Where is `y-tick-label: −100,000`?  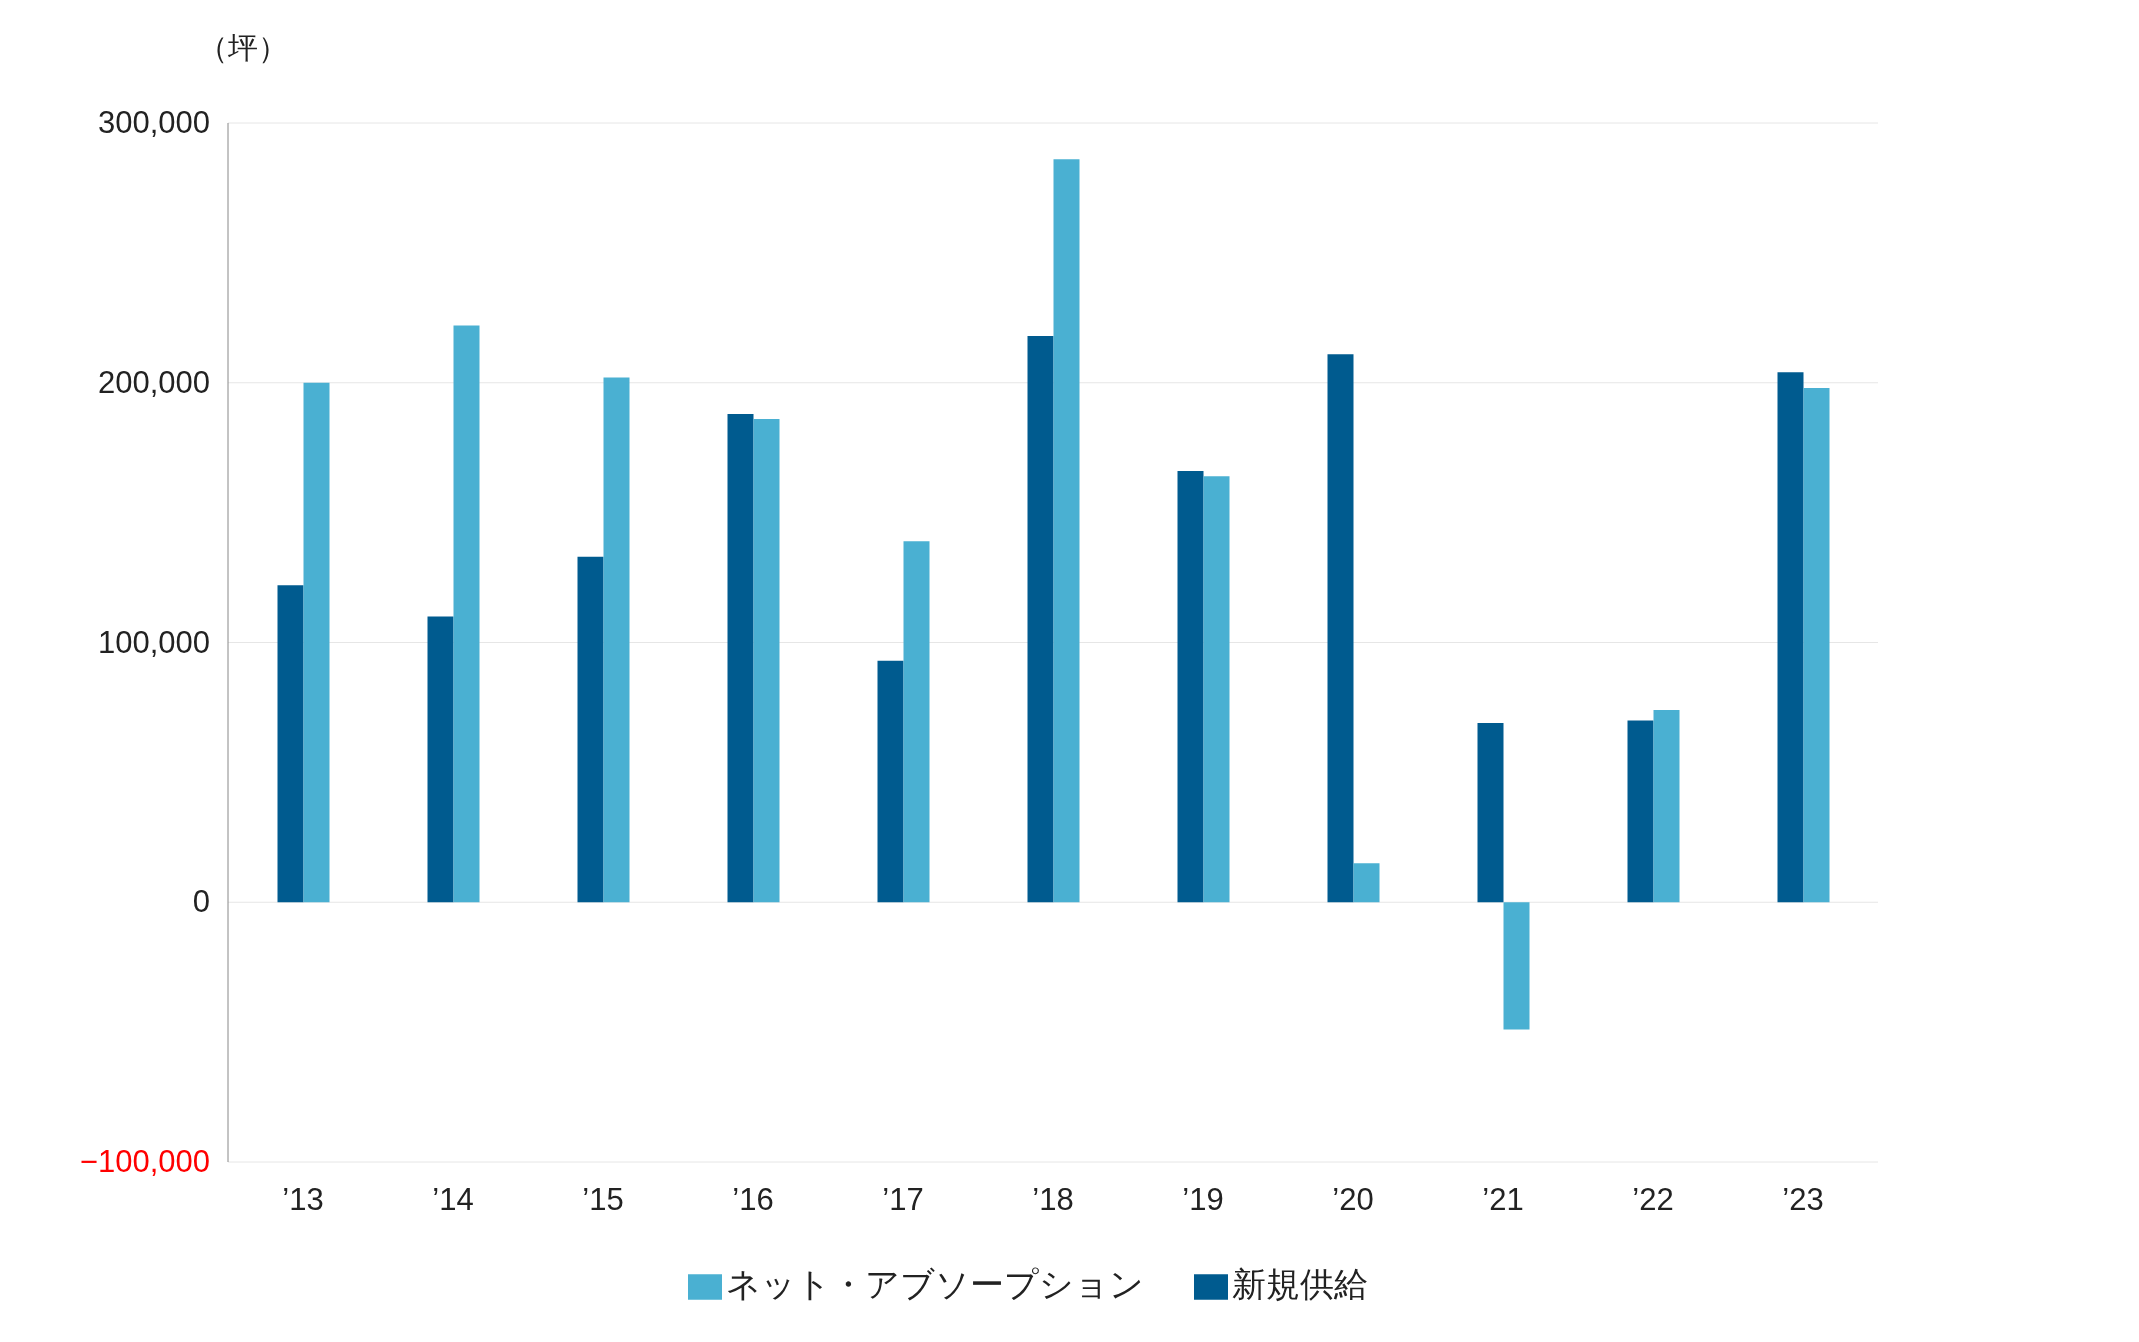 y-tick-label: −100,000 is located at coordinates (144, 1161).